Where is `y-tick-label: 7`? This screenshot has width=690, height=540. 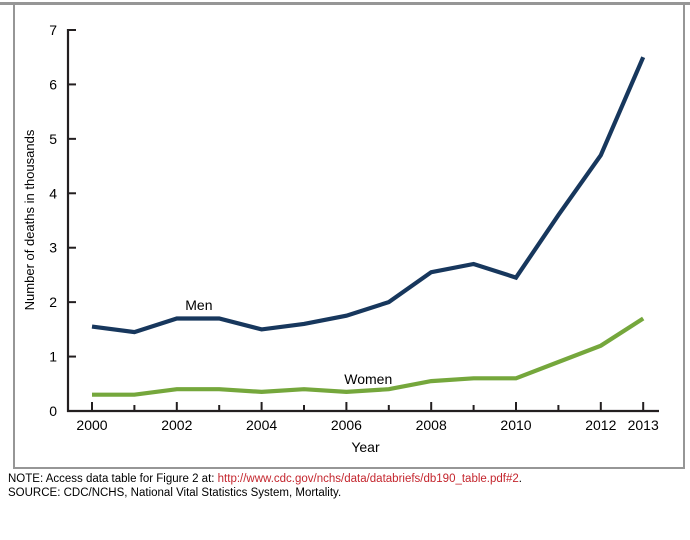
y-tick-label: 7 is located at coordinates (53, 30).